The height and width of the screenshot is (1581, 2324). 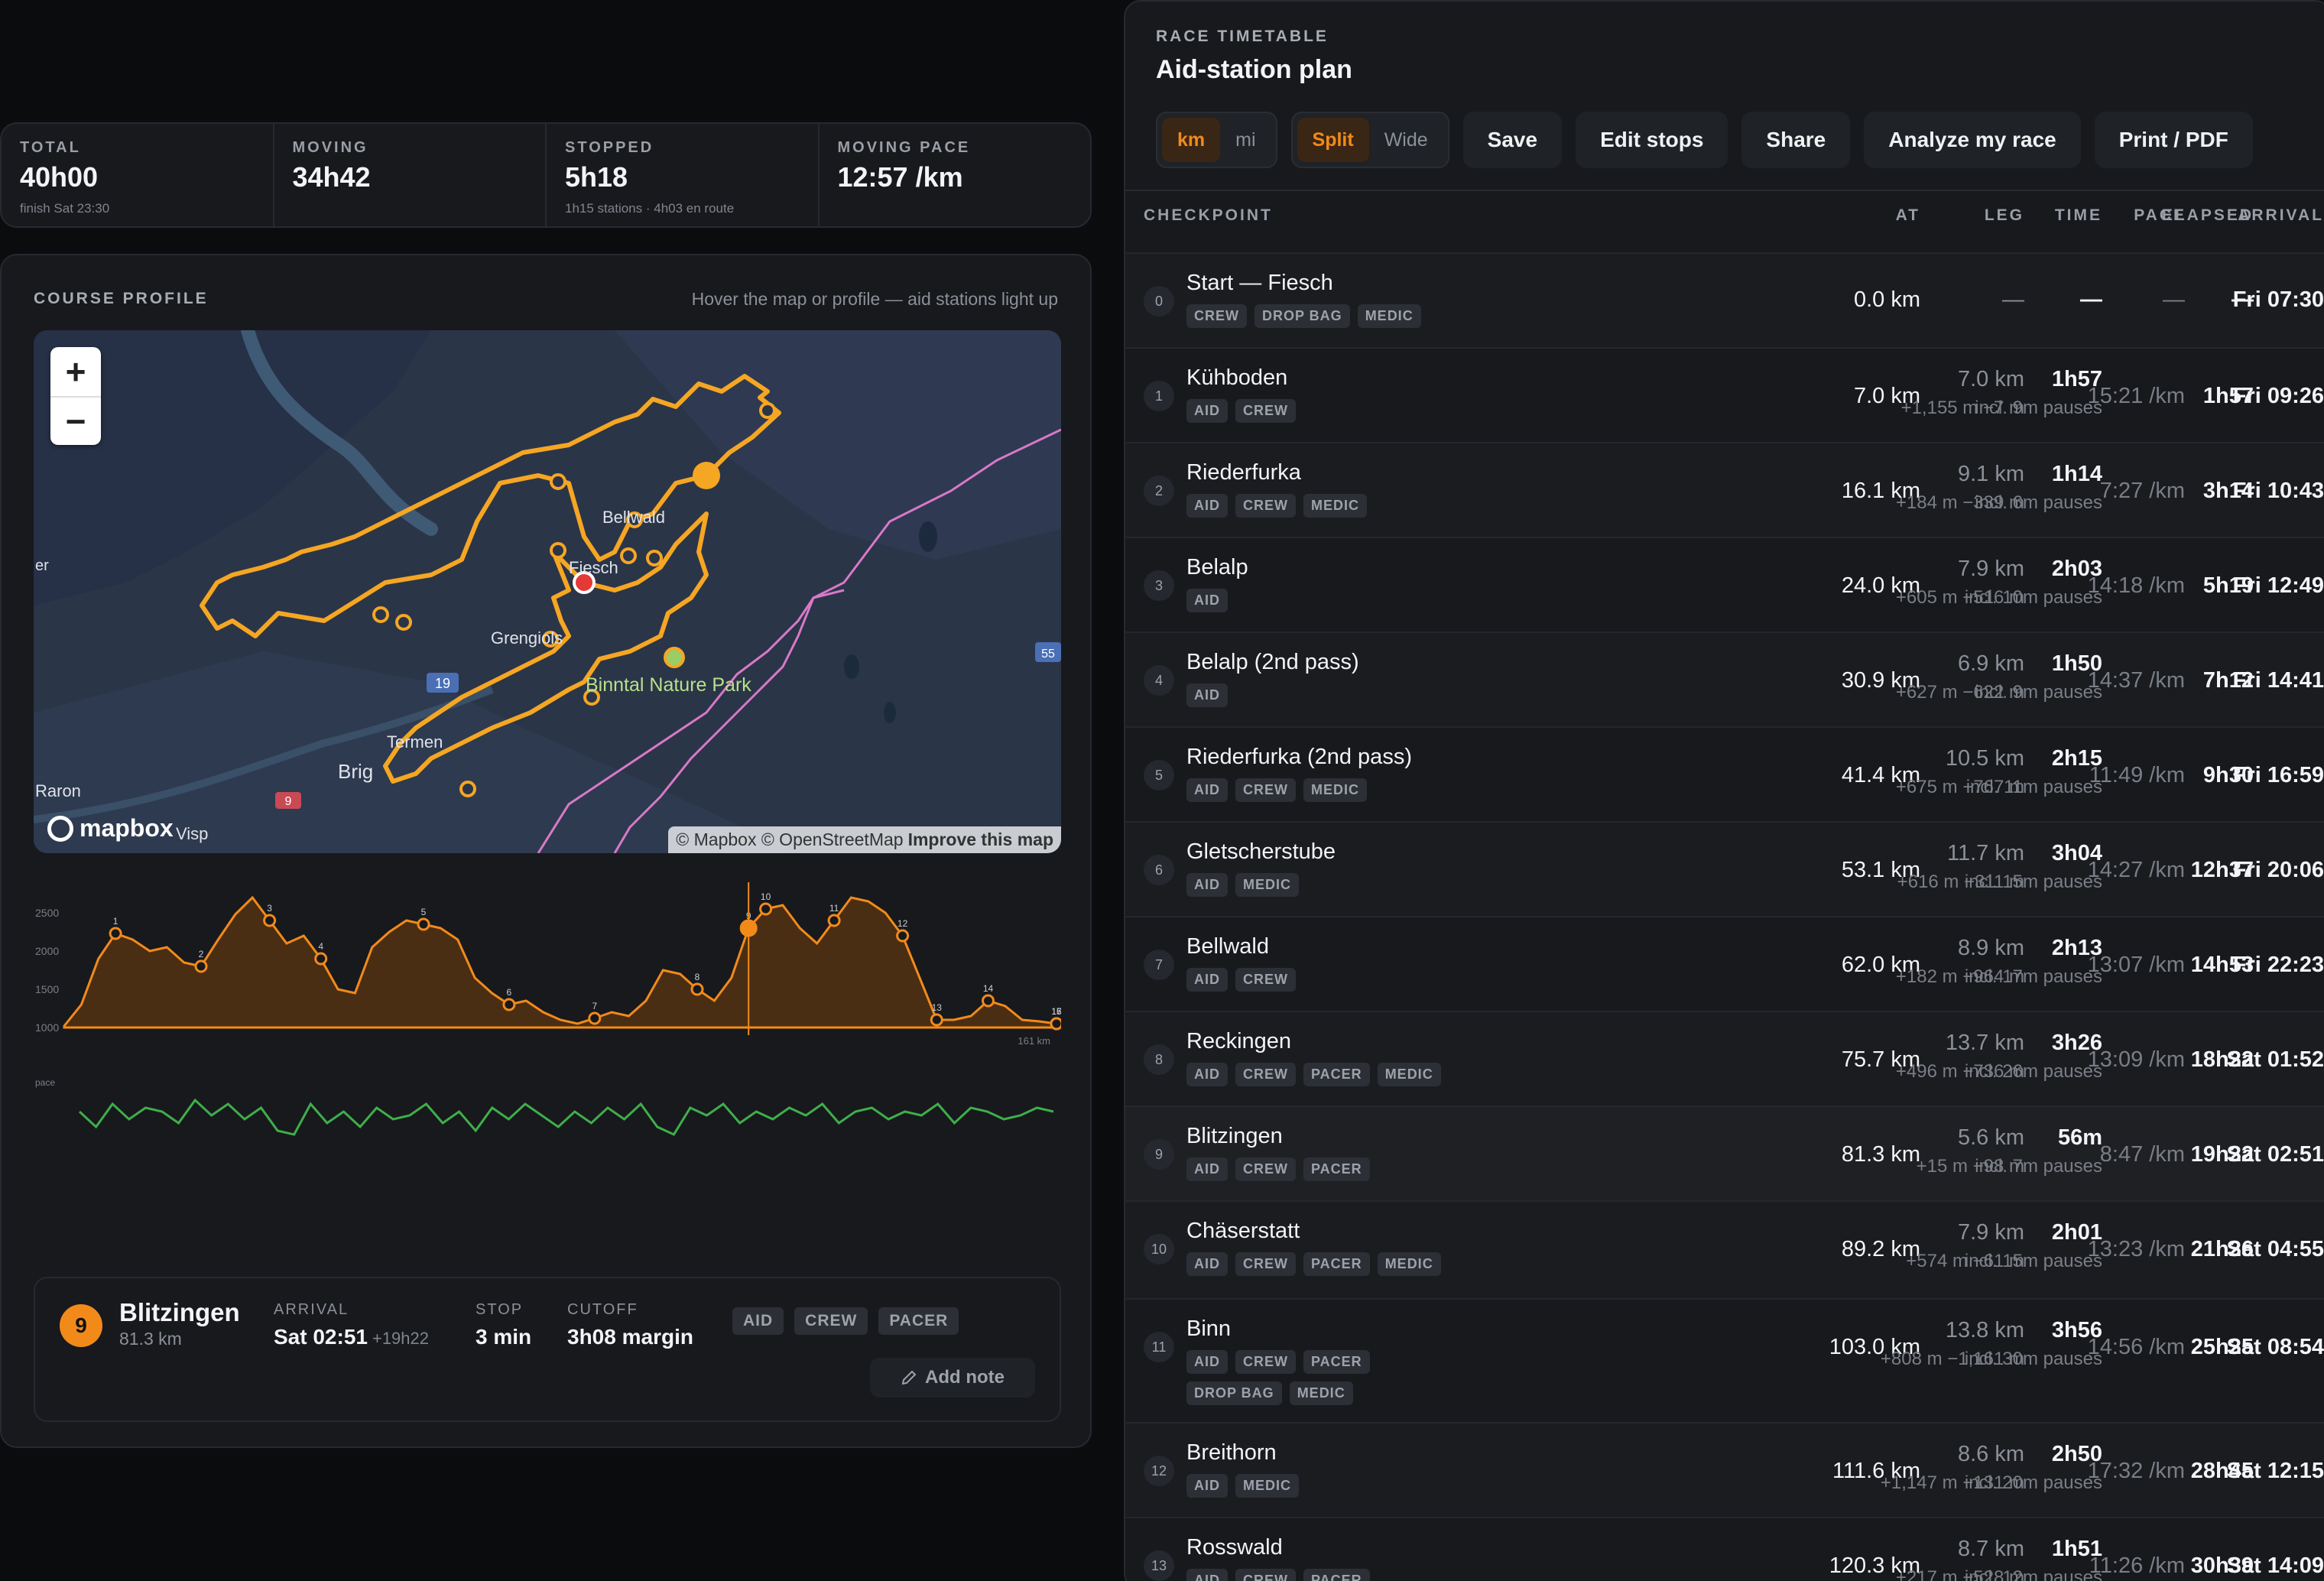 What do you see at coordinates (2033, 1574) in the screenshot?
I see `cell-time-pauses: incl. 12m pauses` at bounding box center [2033, 1574].